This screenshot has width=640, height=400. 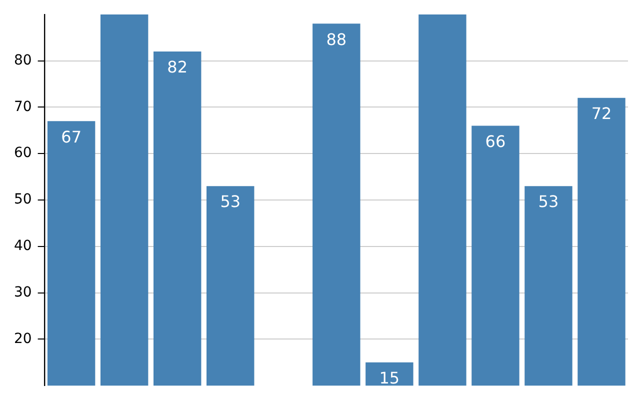 I want to click on data-label: 72, so click(x=601, y=114).